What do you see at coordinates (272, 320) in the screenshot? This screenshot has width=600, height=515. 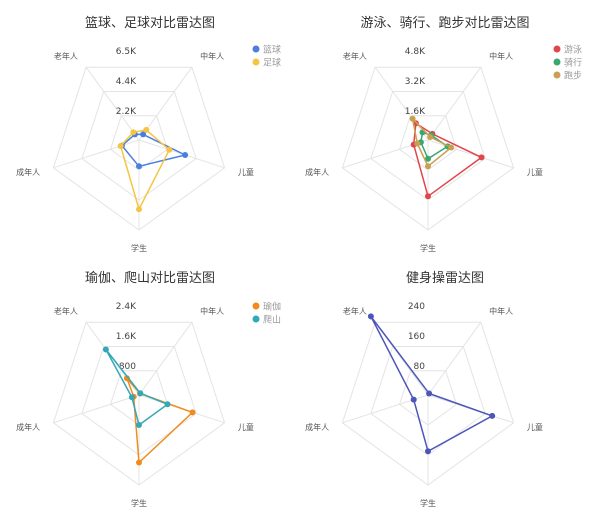 I see `legend-label: 爬山` at bounding box center [272, 320].